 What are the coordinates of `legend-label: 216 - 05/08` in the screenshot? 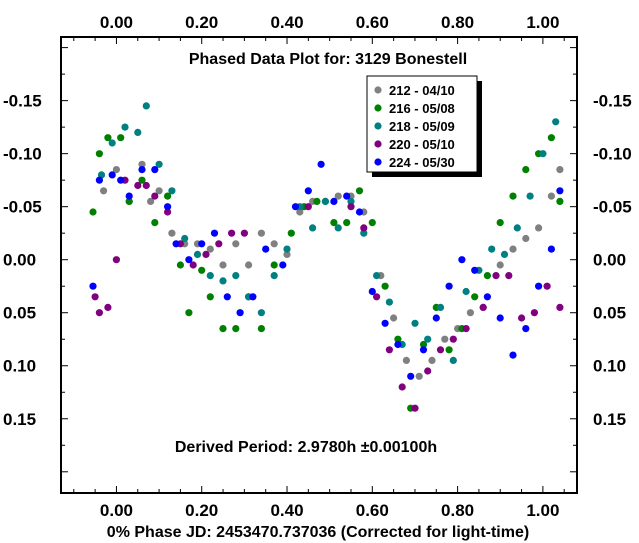 It's located at (422, 108).